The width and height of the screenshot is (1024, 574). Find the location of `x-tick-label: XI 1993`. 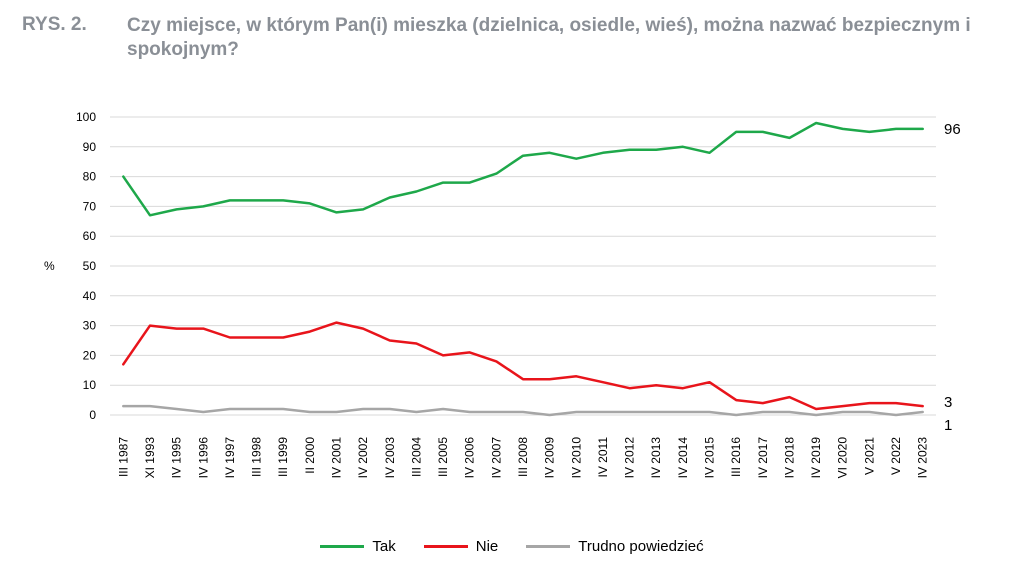

x-tick-label: XI 1993 is located at coordinates (150, 458).